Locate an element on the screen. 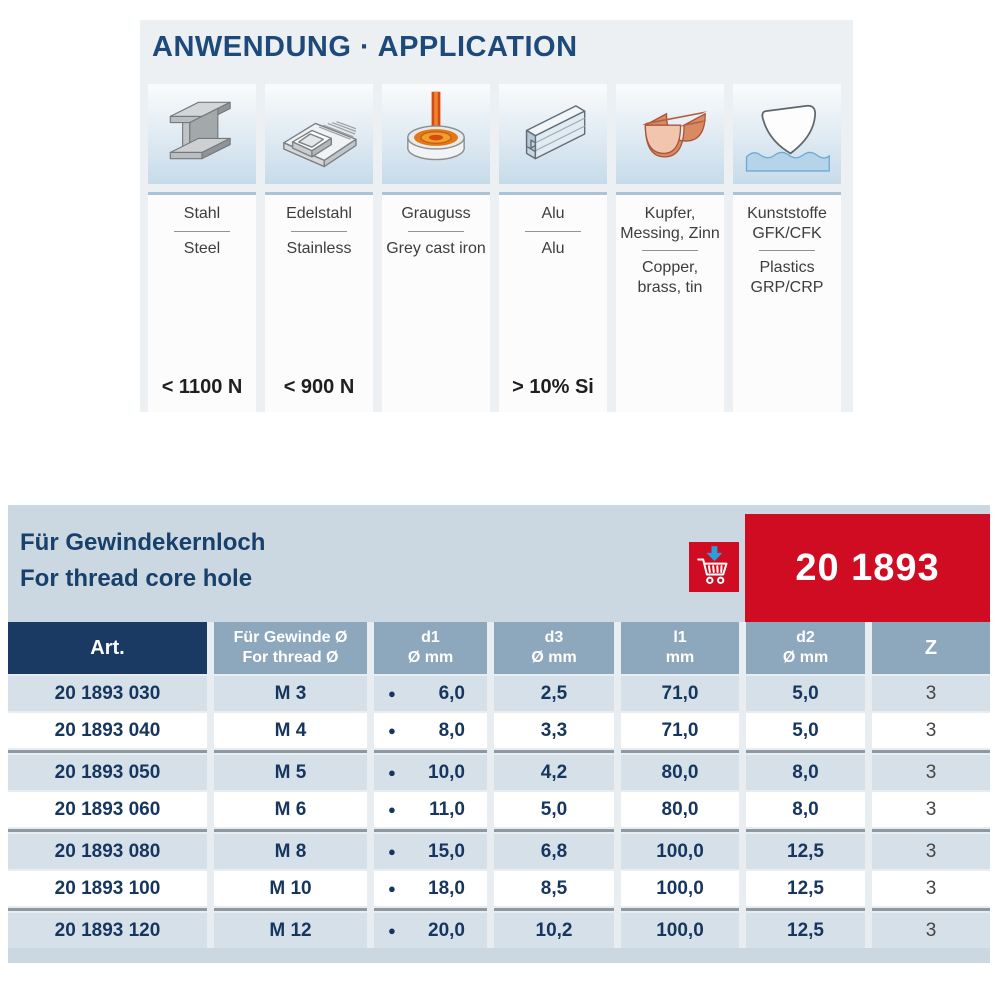 This screenshot has height=1000, width=1000. cell-thread: M 5 is located at coordinates (290, 772).